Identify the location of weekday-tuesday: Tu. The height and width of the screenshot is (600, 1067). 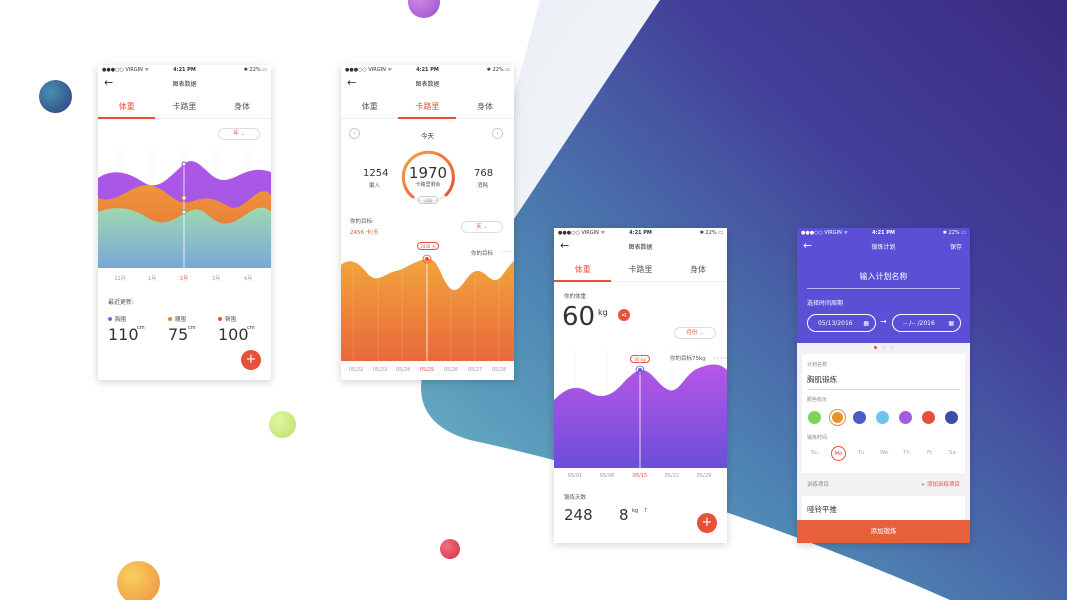
(861, 453).